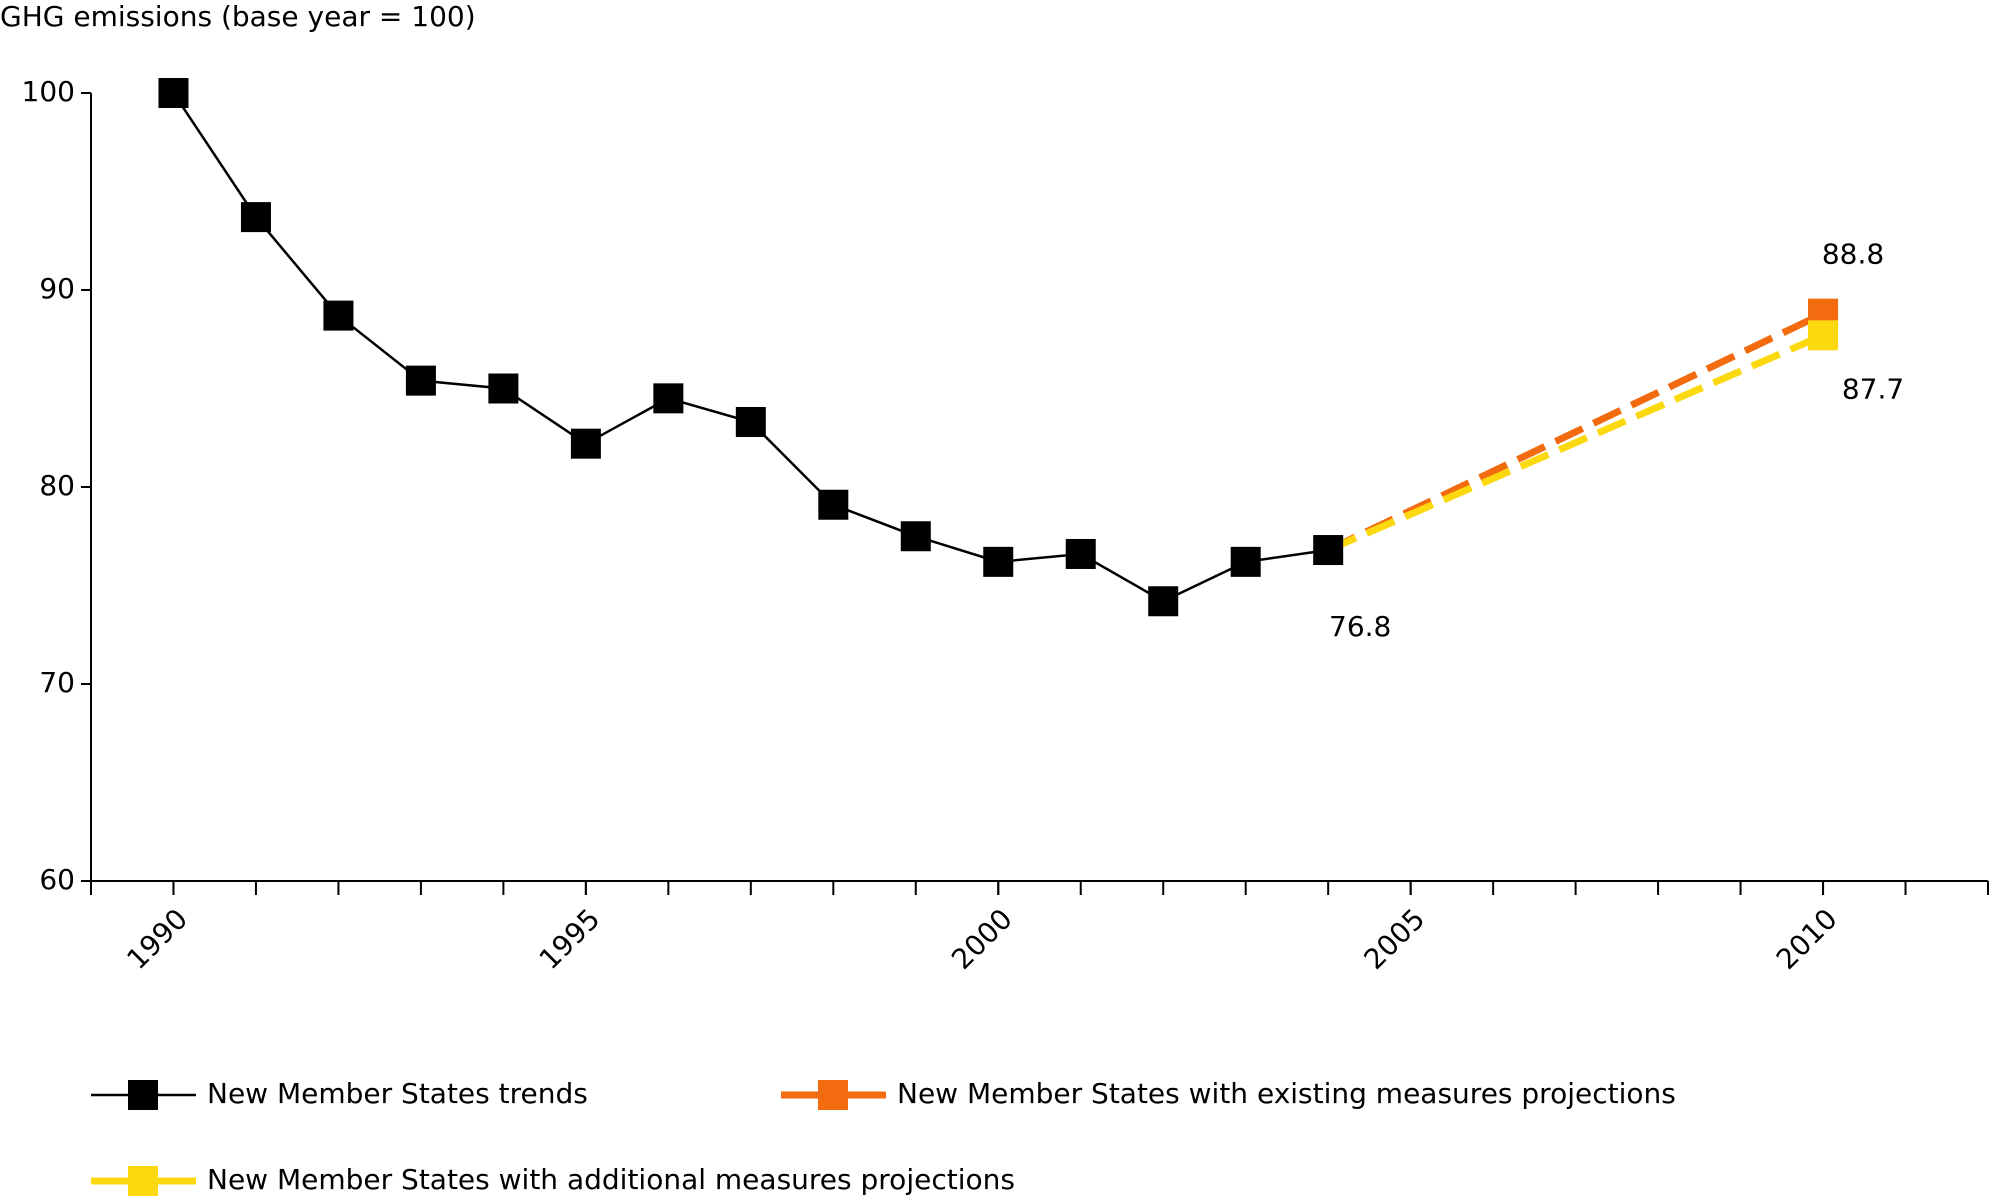 The width and height of the screenshot is (1992, 1198). Describe the element at coordinates (48, 91) in the screenshot. I see `y-tick-label: 100` at that location.